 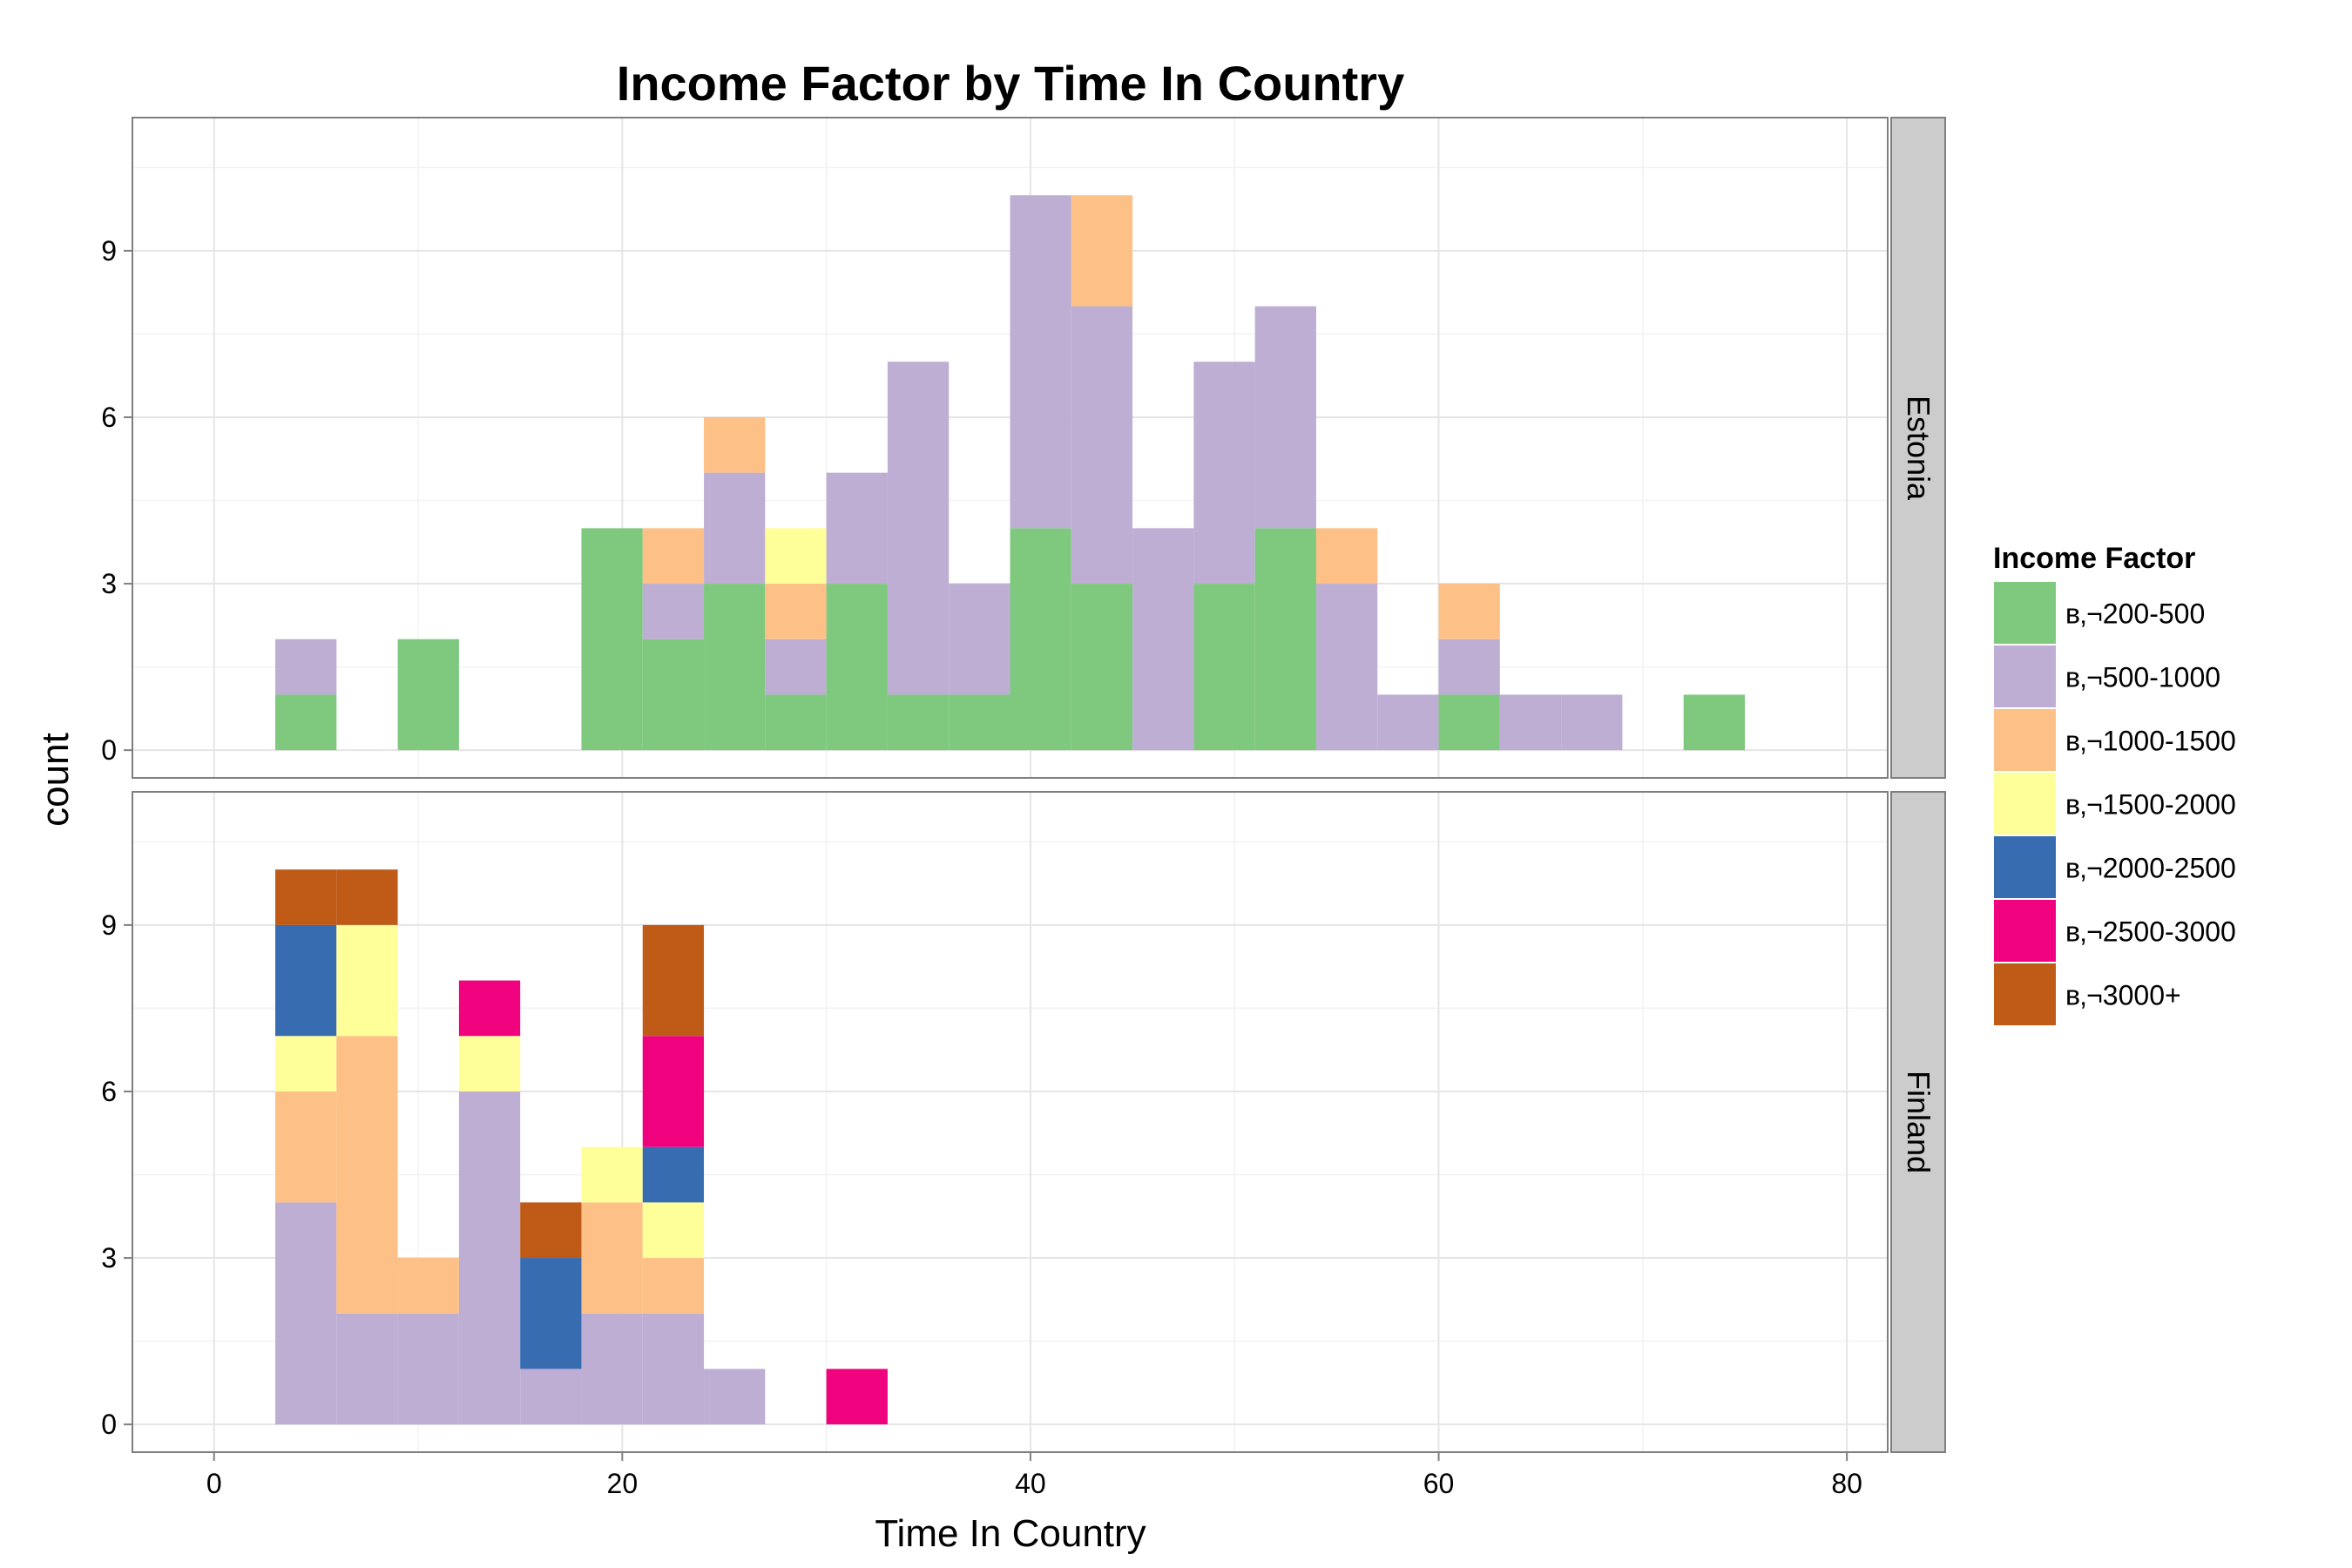 What do you see at coordinates (2123, 995) in the screenshot?
I see `legend-label: в‚¬3000+` at bounding box center [2123, 995].